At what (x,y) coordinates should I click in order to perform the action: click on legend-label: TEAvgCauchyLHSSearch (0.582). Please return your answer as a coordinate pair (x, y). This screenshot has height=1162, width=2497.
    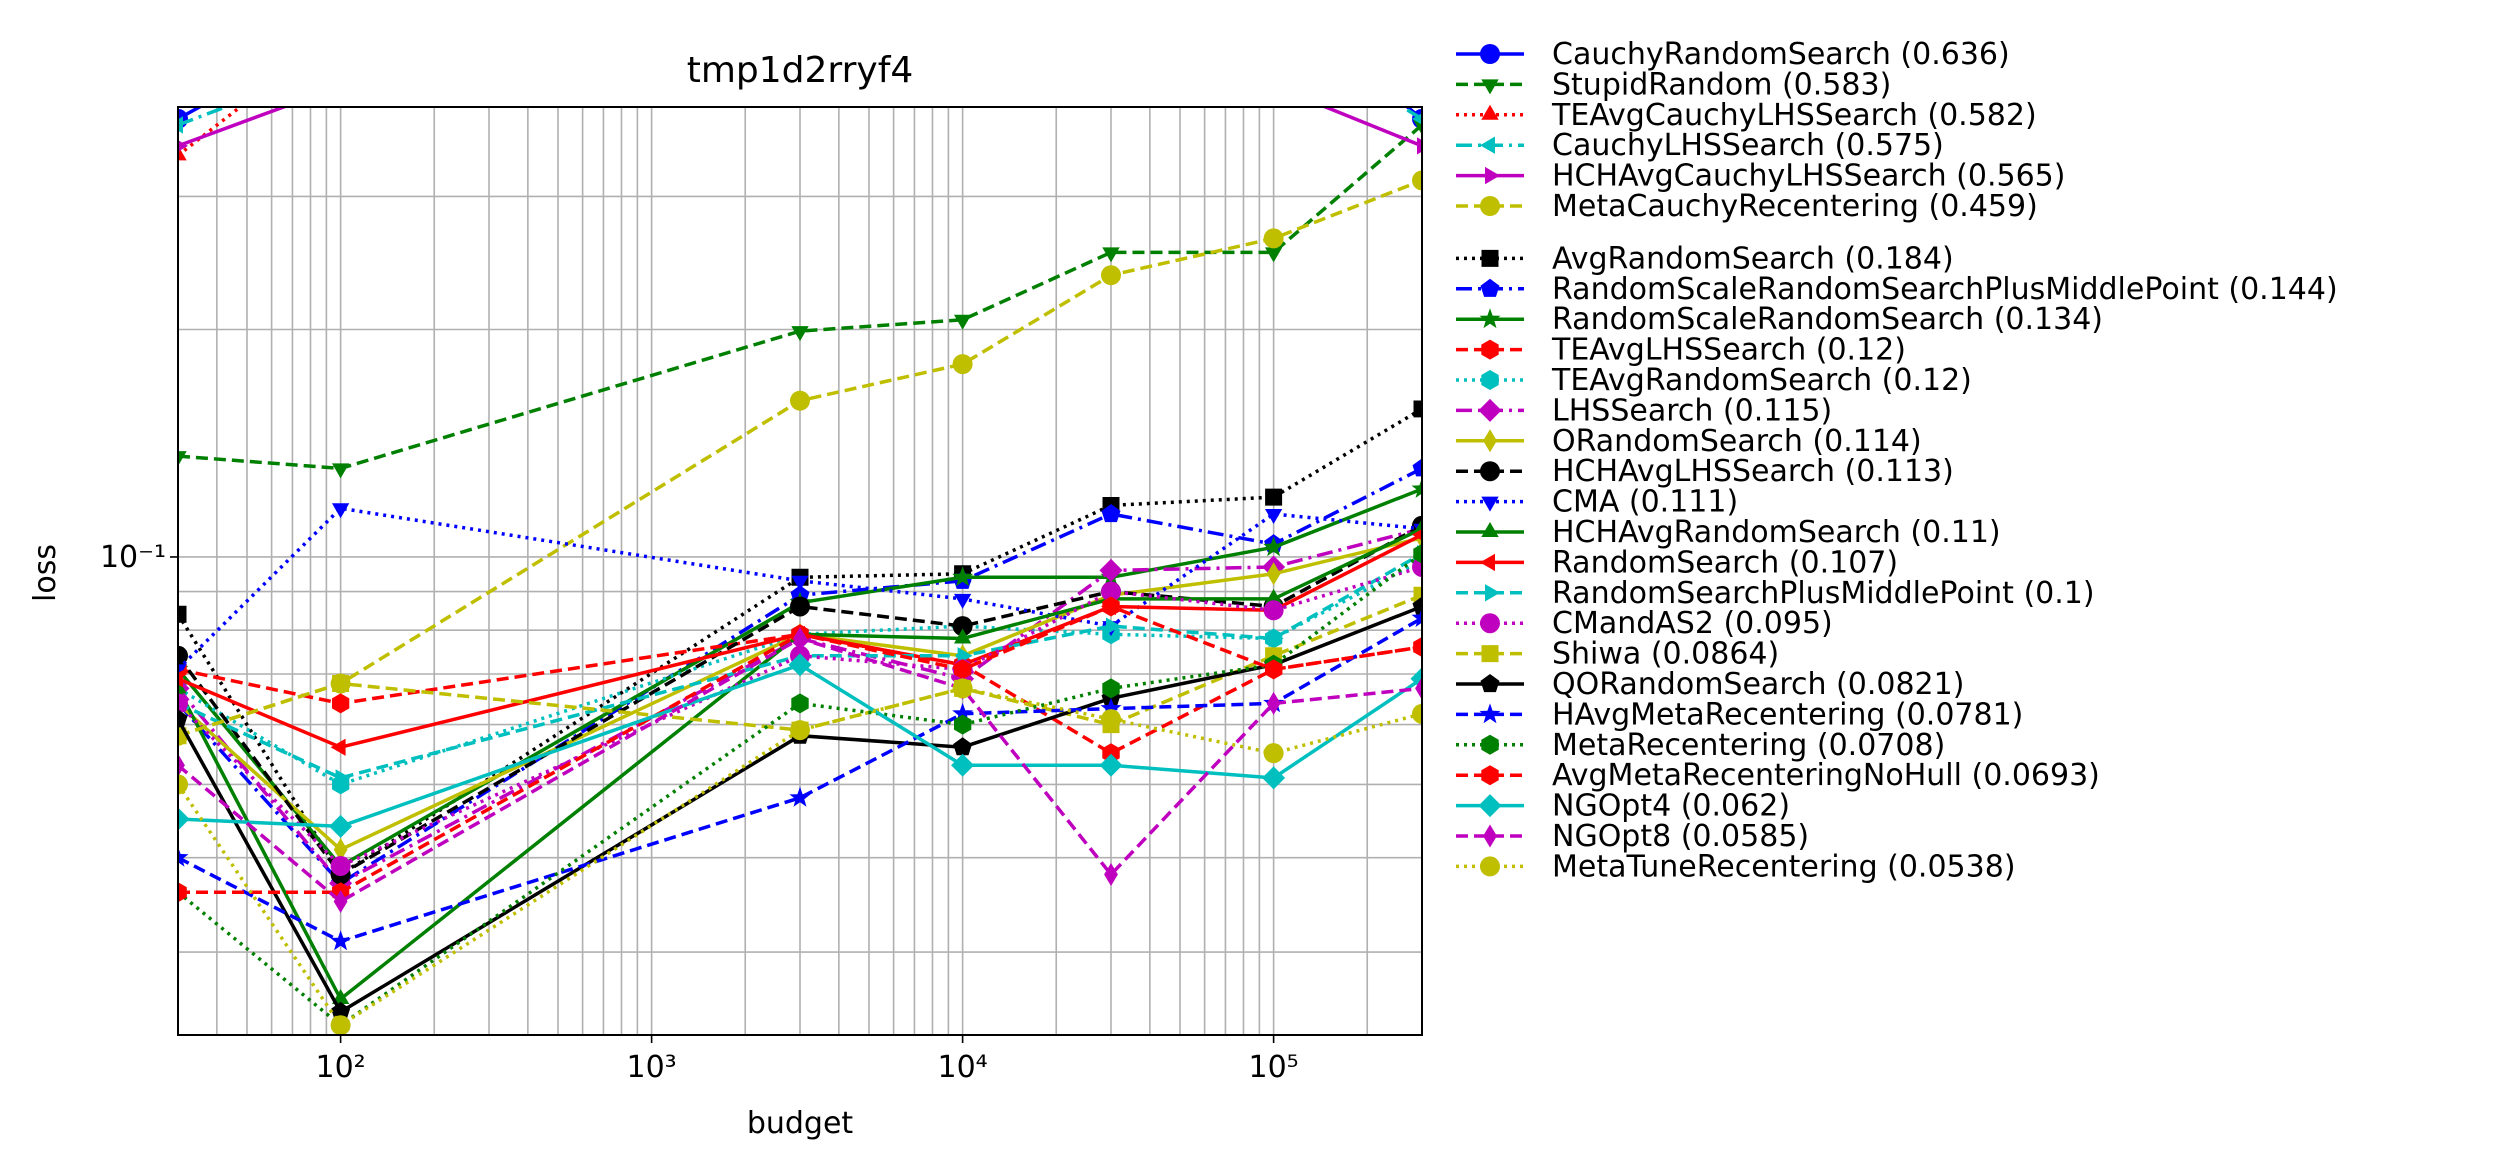
    Looking at the image, I should click on (1794, 115).